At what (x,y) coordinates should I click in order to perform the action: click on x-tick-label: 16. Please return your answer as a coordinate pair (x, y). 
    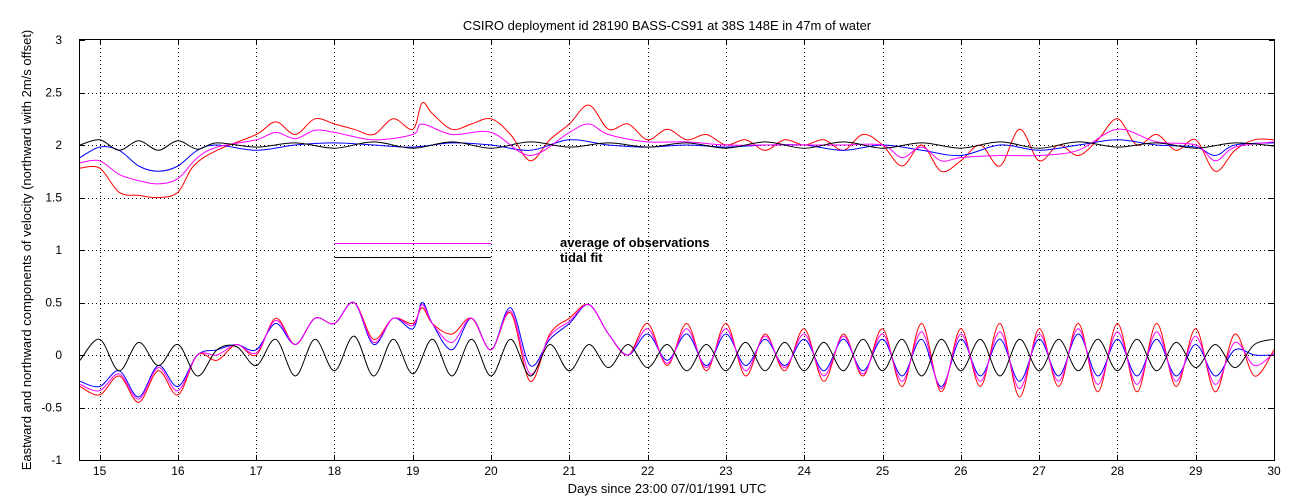
    Looking at the image, I should click on (178, 471).